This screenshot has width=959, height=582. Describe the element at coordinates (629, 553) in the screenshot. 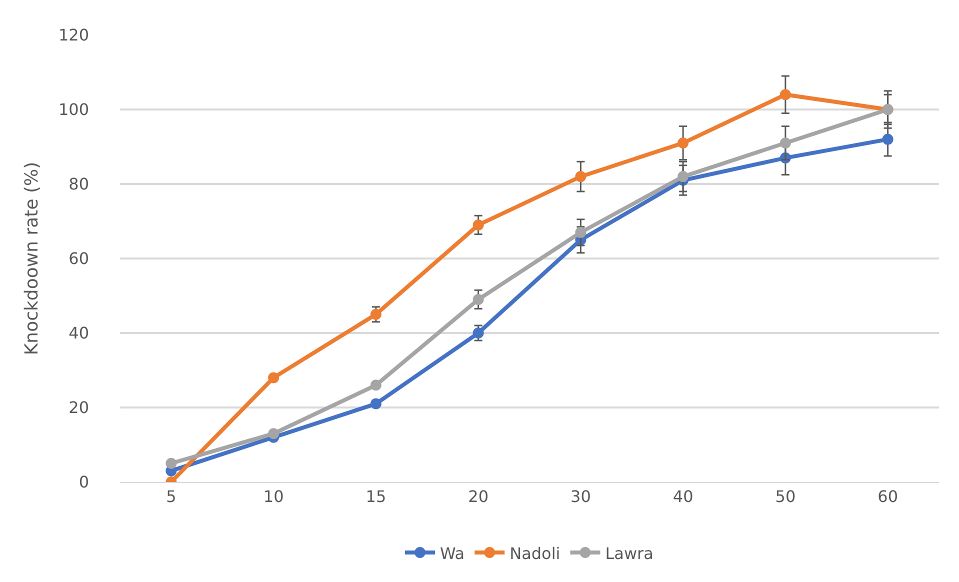

I see `legend-label: Lawra` at that location.